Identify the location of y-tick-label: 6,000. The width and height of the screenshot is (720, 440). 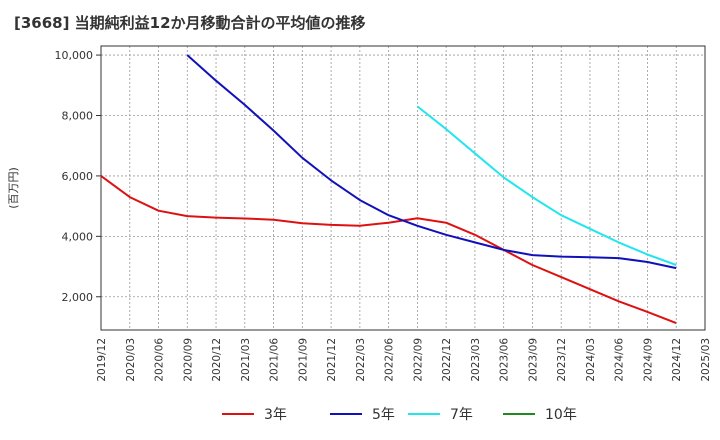
(78, 176).